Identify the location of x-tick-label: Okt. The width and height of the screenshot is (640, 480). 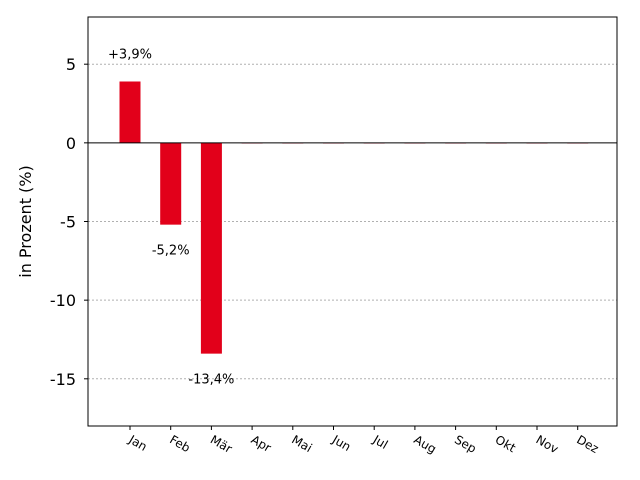
(506, 443).